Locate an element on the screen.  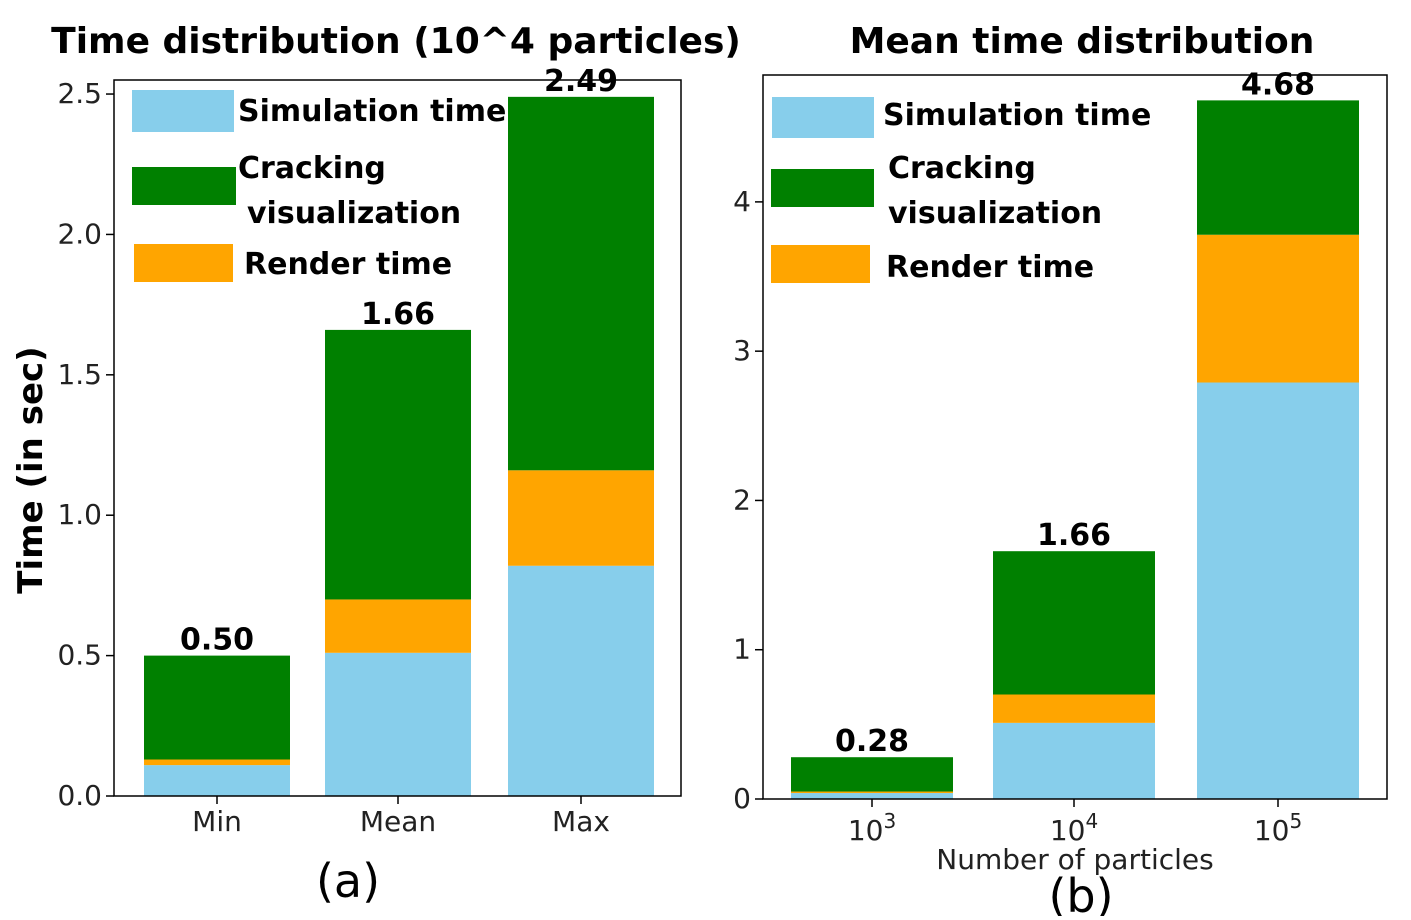
xtick-label: 10⁴ is located at coordinates (1074, 828).